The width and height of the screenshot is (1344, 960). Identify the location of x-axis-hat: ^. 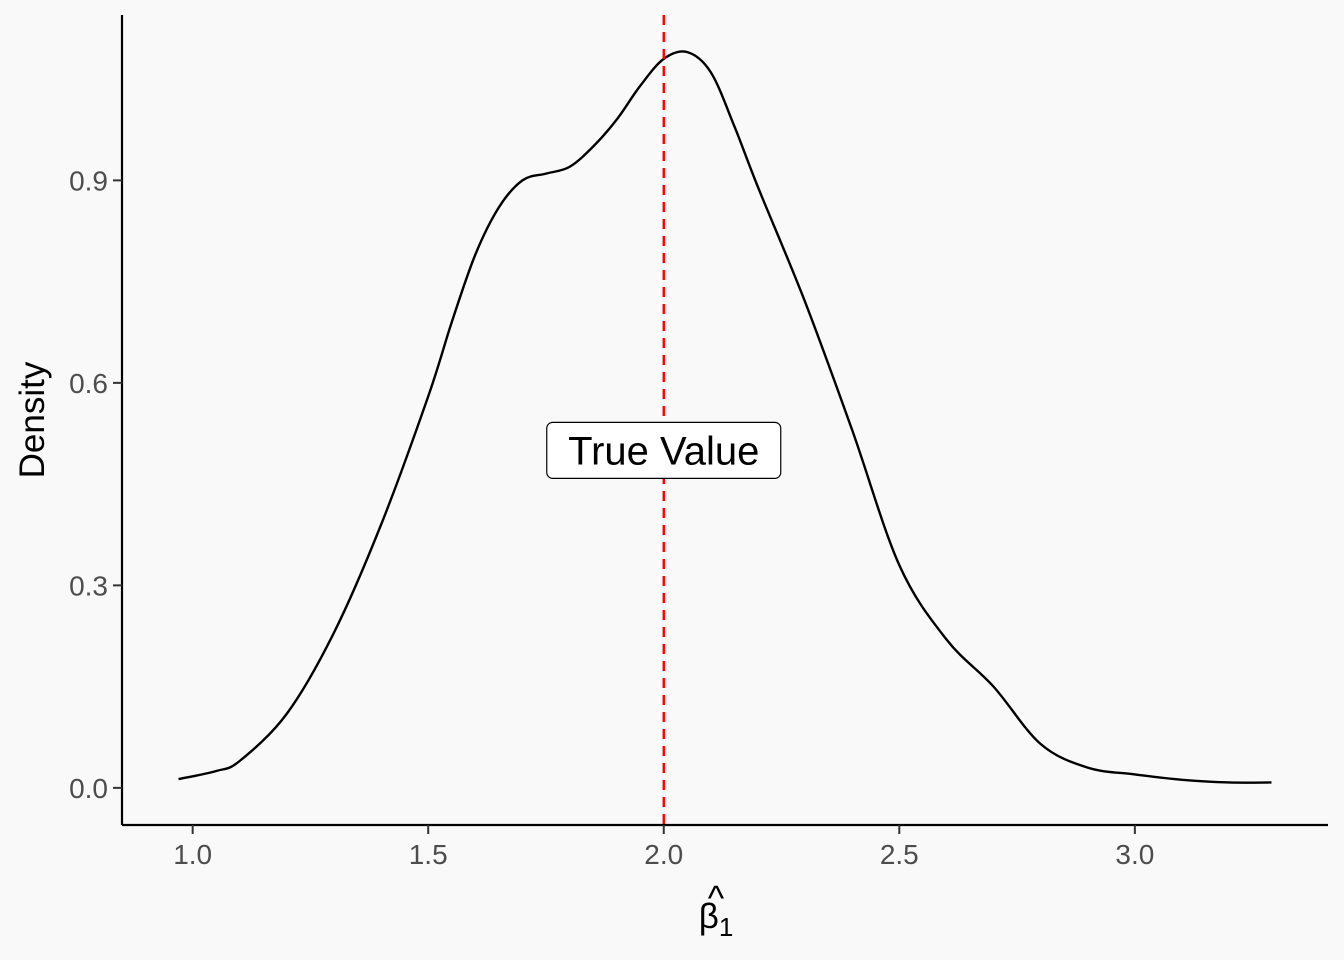
(716, 898).